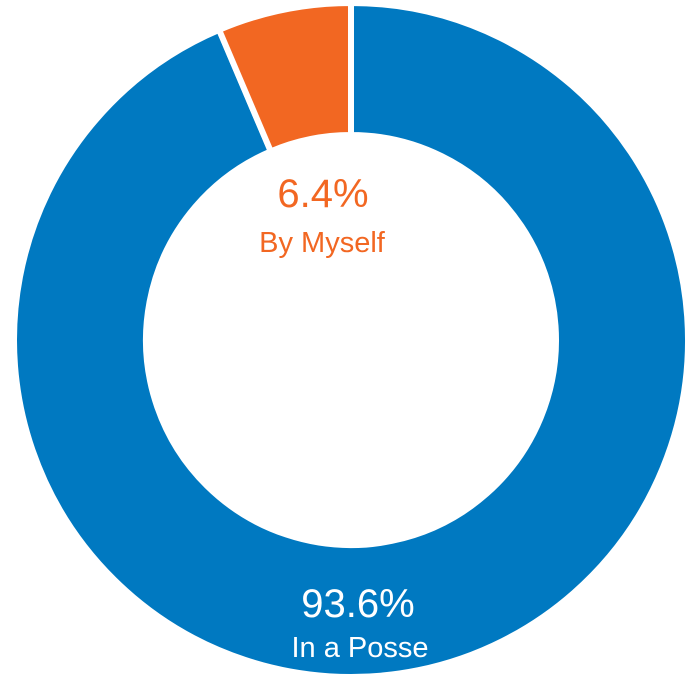  Describe the element at coordinates (284, 78) in the screenshot. I see `slice-by-myself` at that location.